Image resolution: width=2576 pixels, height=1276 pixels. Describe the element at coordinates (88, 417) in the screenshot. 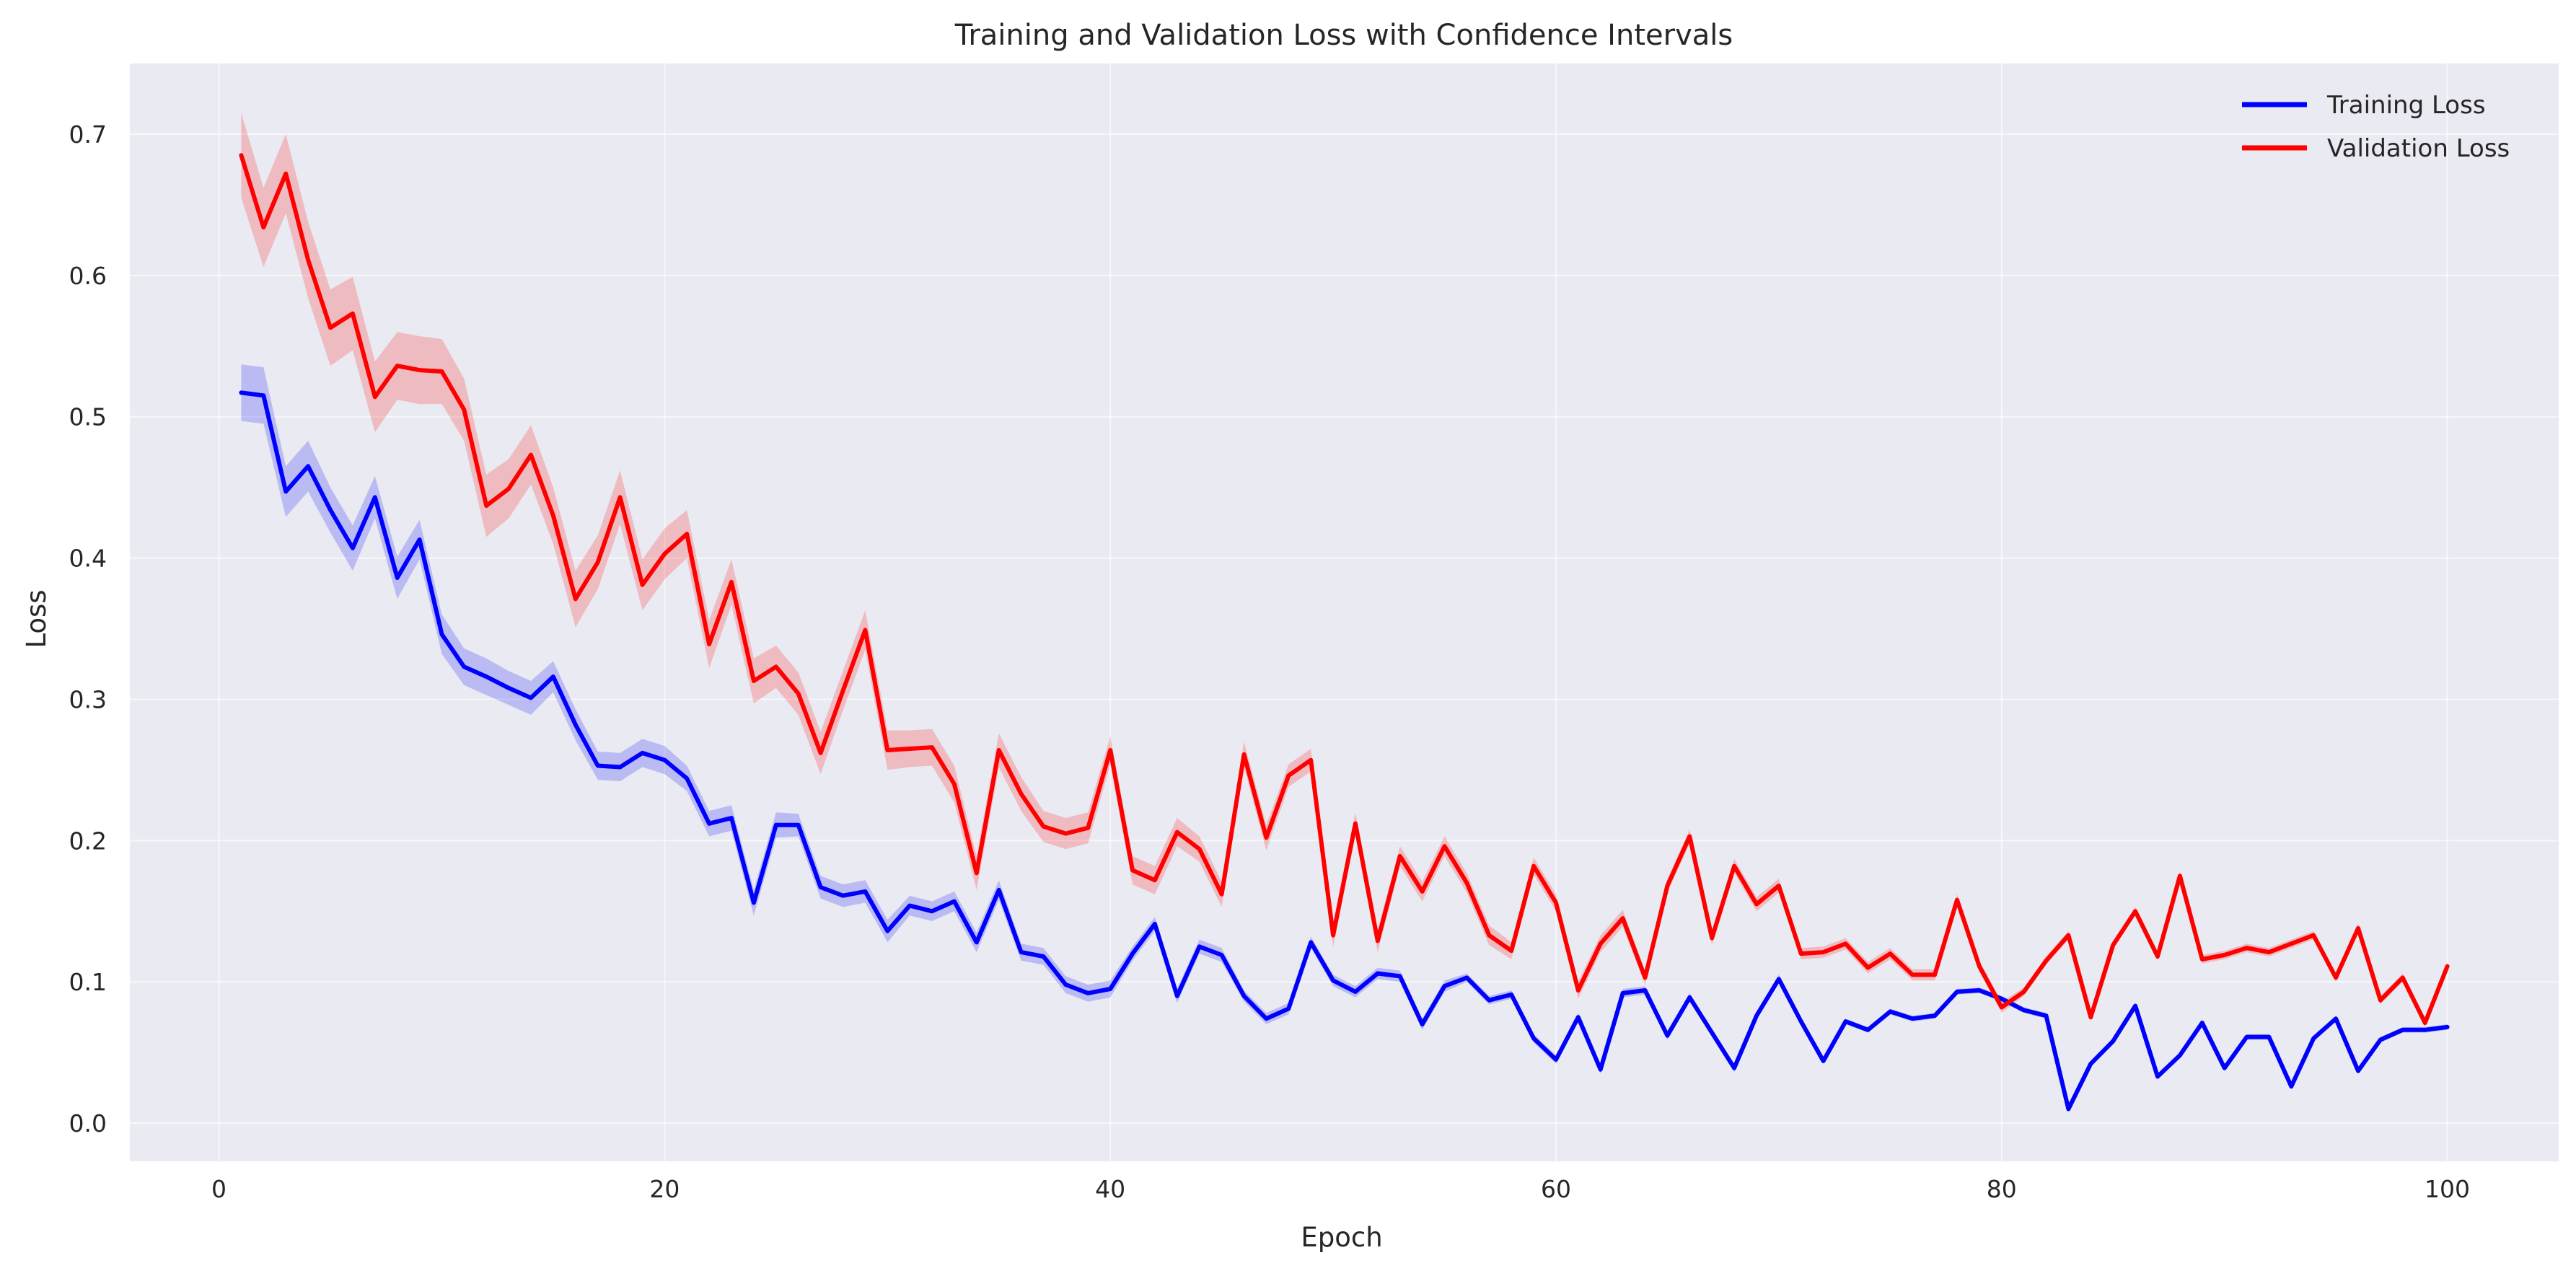

I see `y-tick-label: 0.5` at that location.